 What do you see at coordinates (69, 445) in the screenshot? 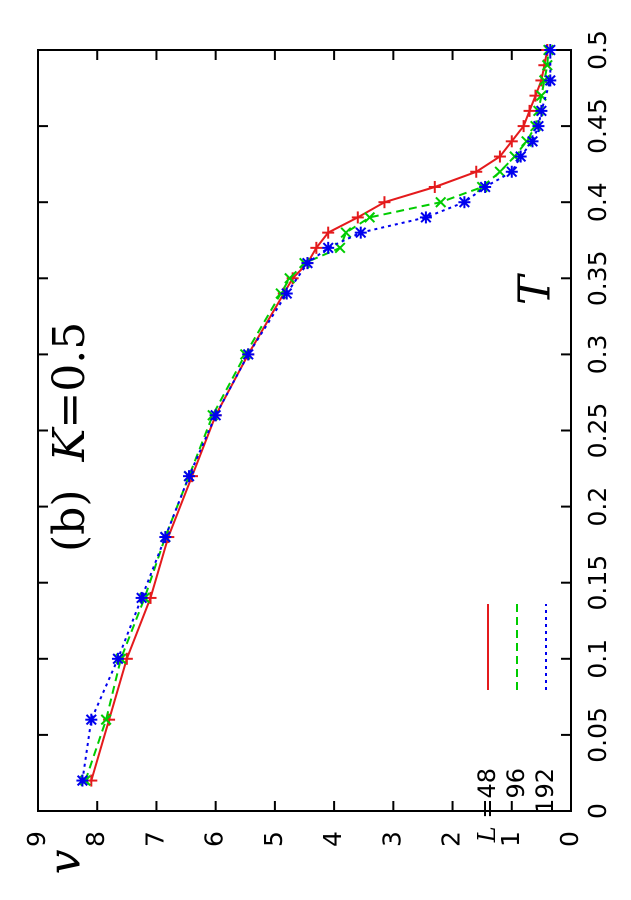
I see `annotation-param: K` at bounding box center [69, 445].